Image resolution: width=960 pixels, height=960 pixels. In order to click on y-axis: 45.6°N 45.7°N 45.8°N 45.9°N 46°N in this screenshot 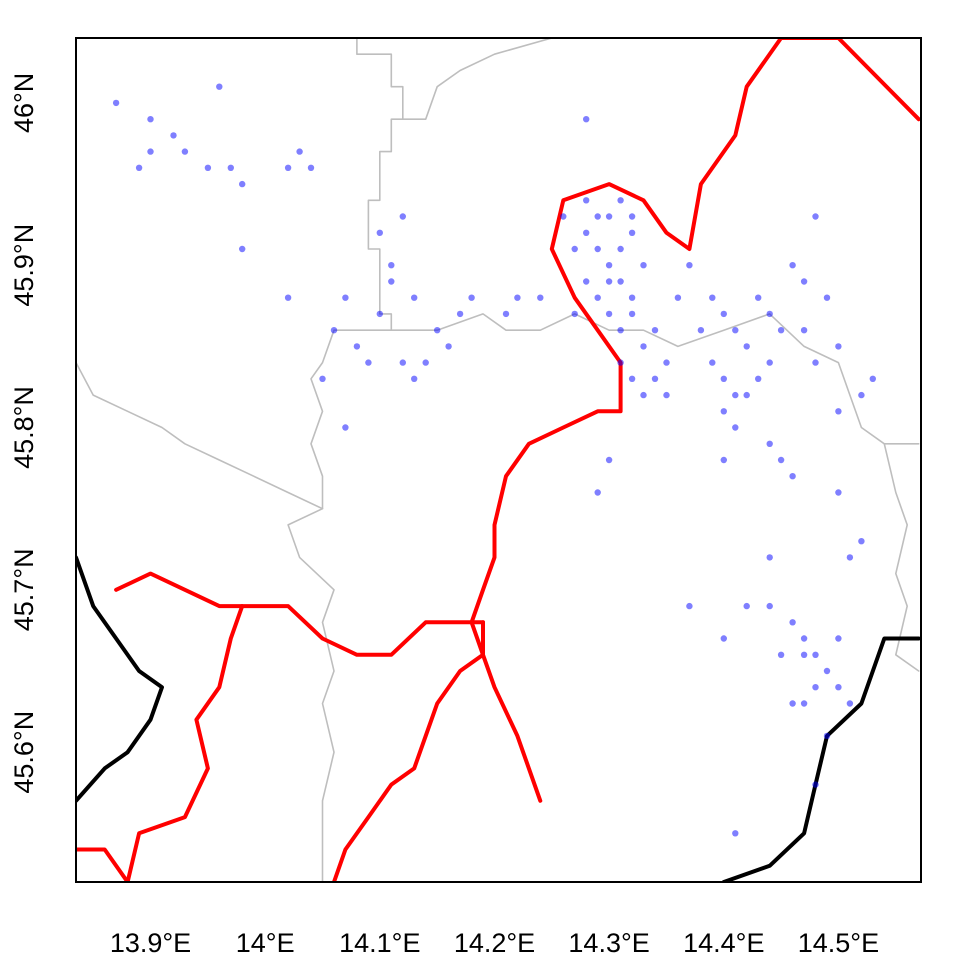, I will do `click(24, 433)`.